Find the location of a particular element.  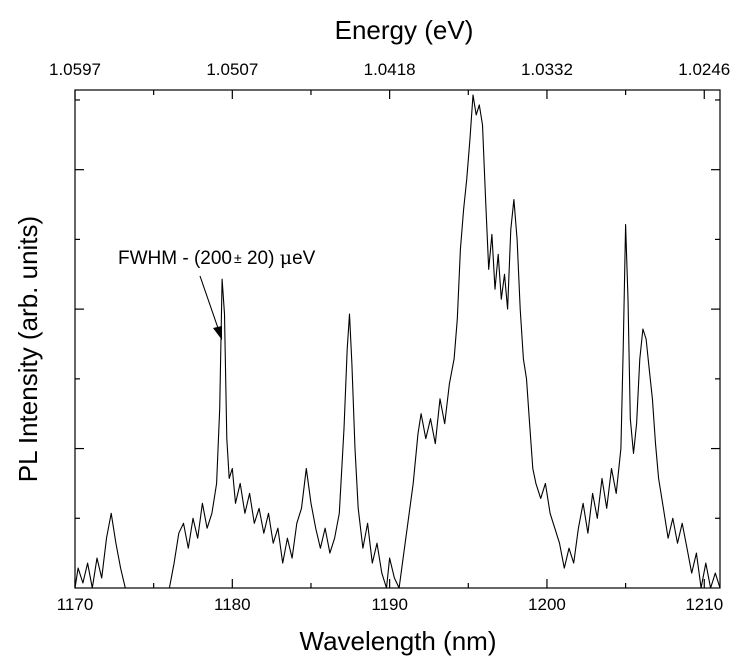

x-tick-label: 1170 is located at coordinates (75, 604).